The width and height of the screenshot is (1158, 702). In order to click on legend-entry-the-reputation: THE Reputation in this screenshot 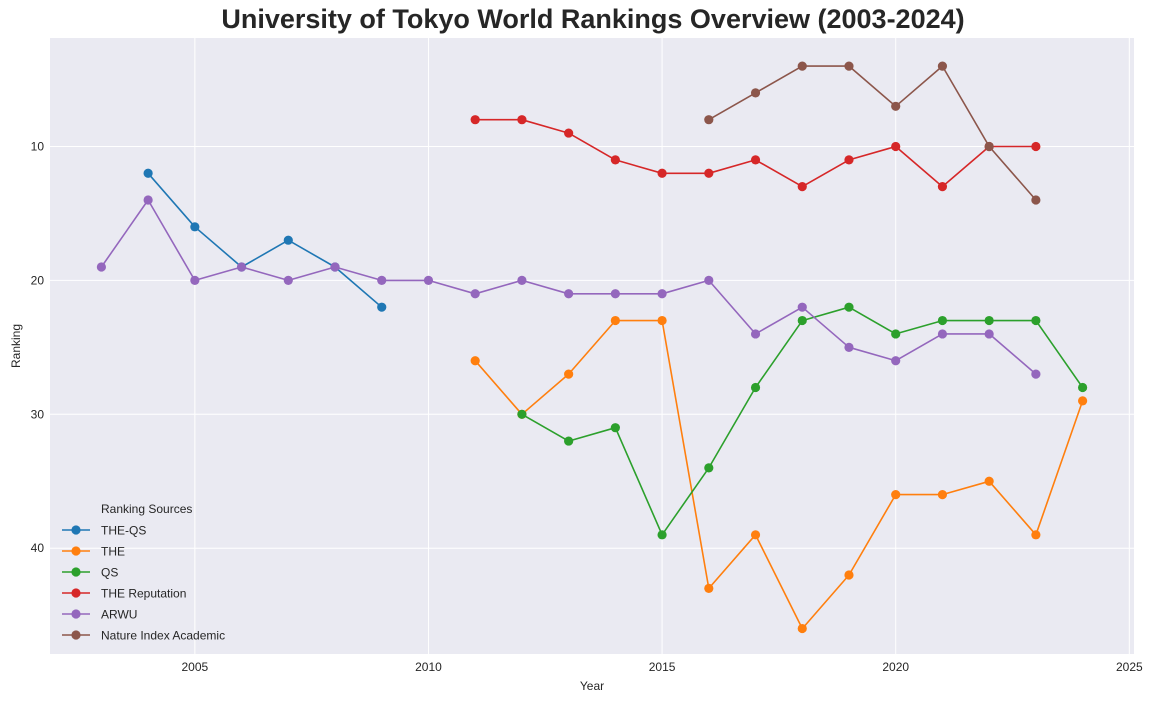, I will do `click(124, 594)`.